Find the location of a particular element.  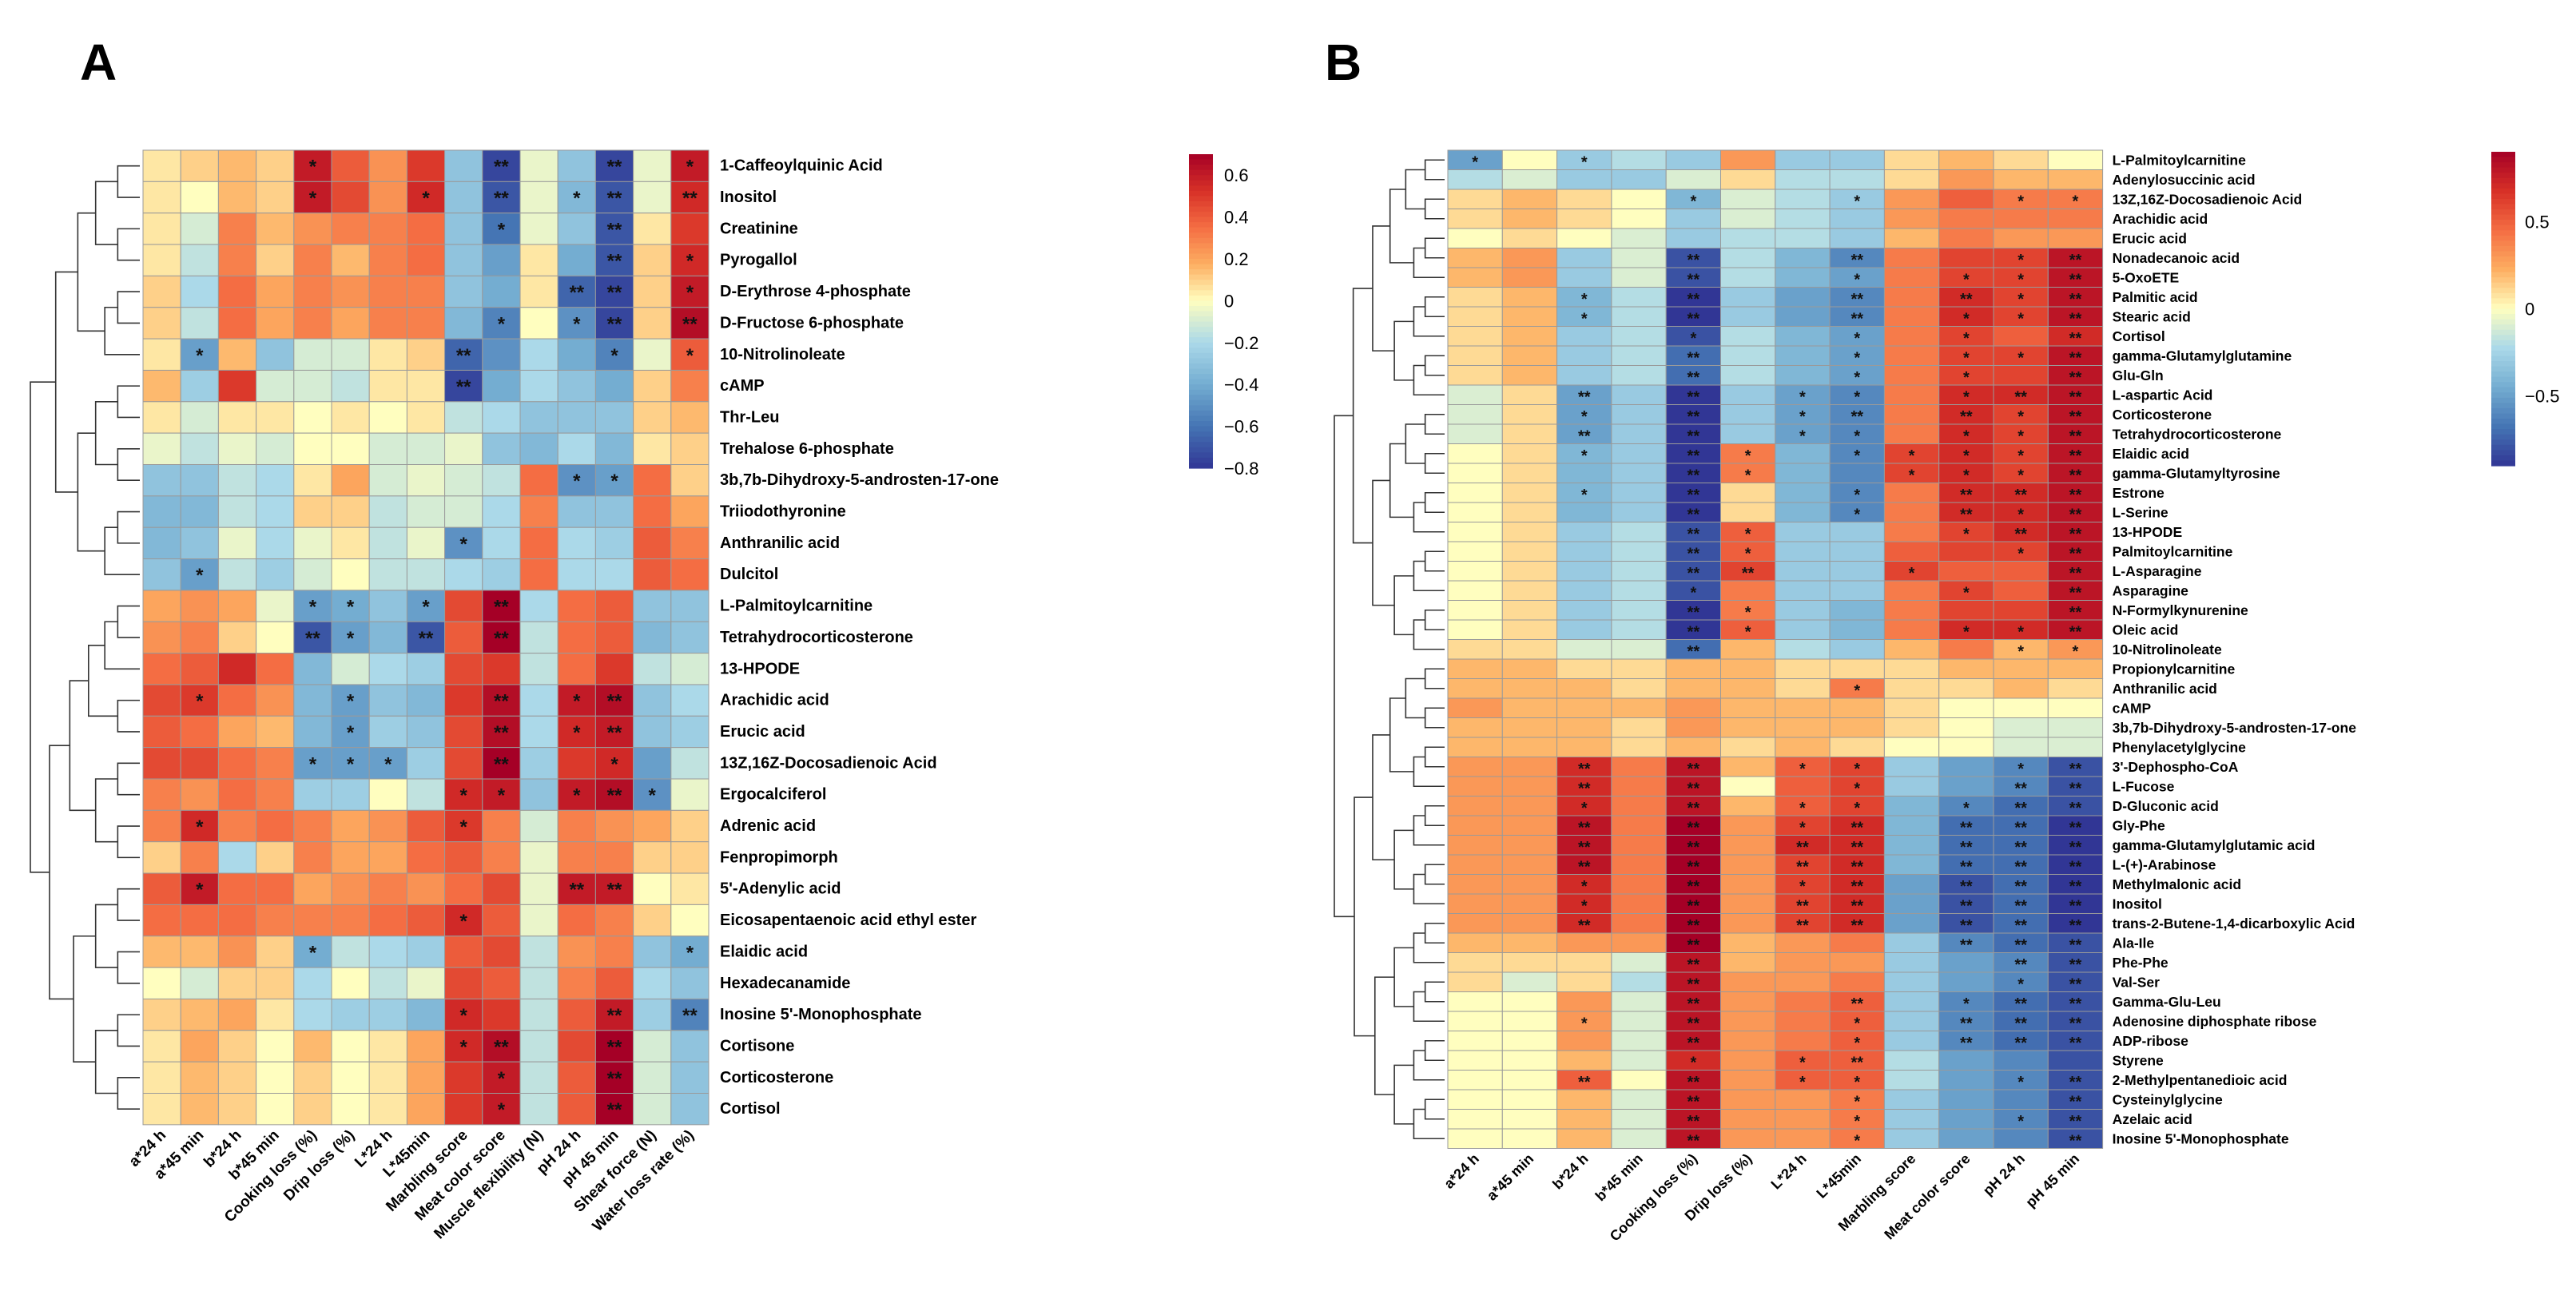

row-label: Erucic acid is located at coordinates (2150, 238).